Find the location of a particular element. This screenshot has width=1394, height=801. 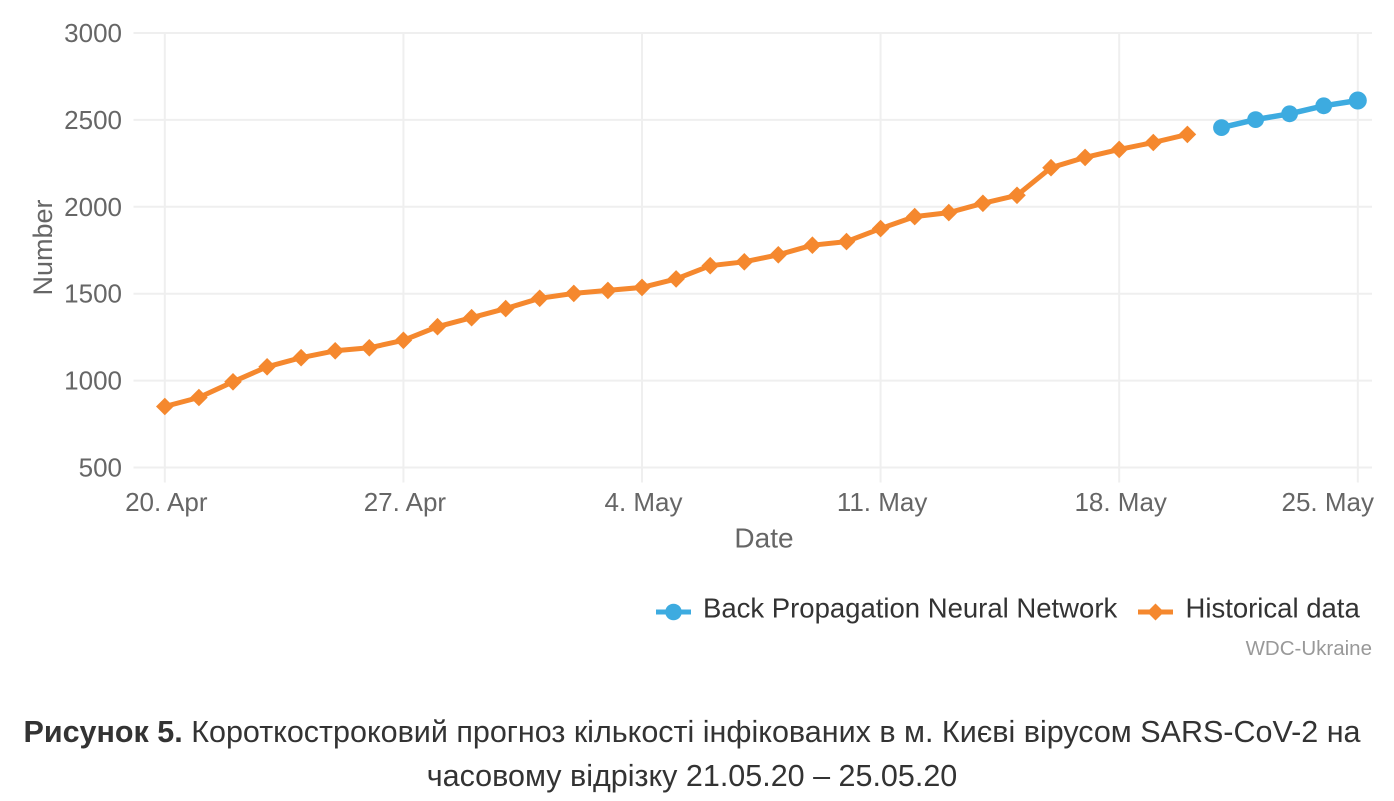

svg-text: 500 is located at coordinates (100, 468).